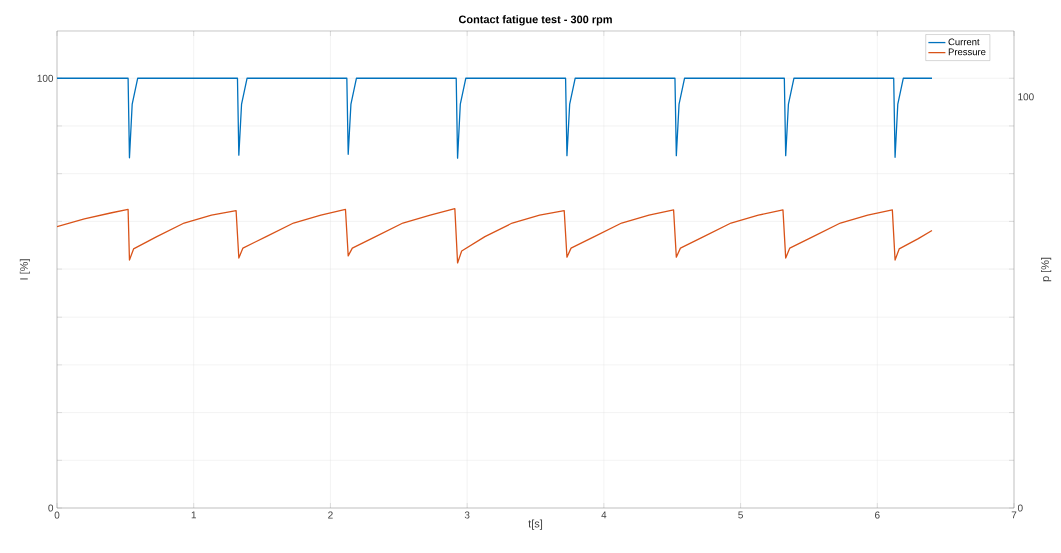 This screenshot has height=553, width=1061. What do you see at coordinates (467, 515) in the screenshot?
I see `x-tick-label: 3` at bounding box center [467, 515].